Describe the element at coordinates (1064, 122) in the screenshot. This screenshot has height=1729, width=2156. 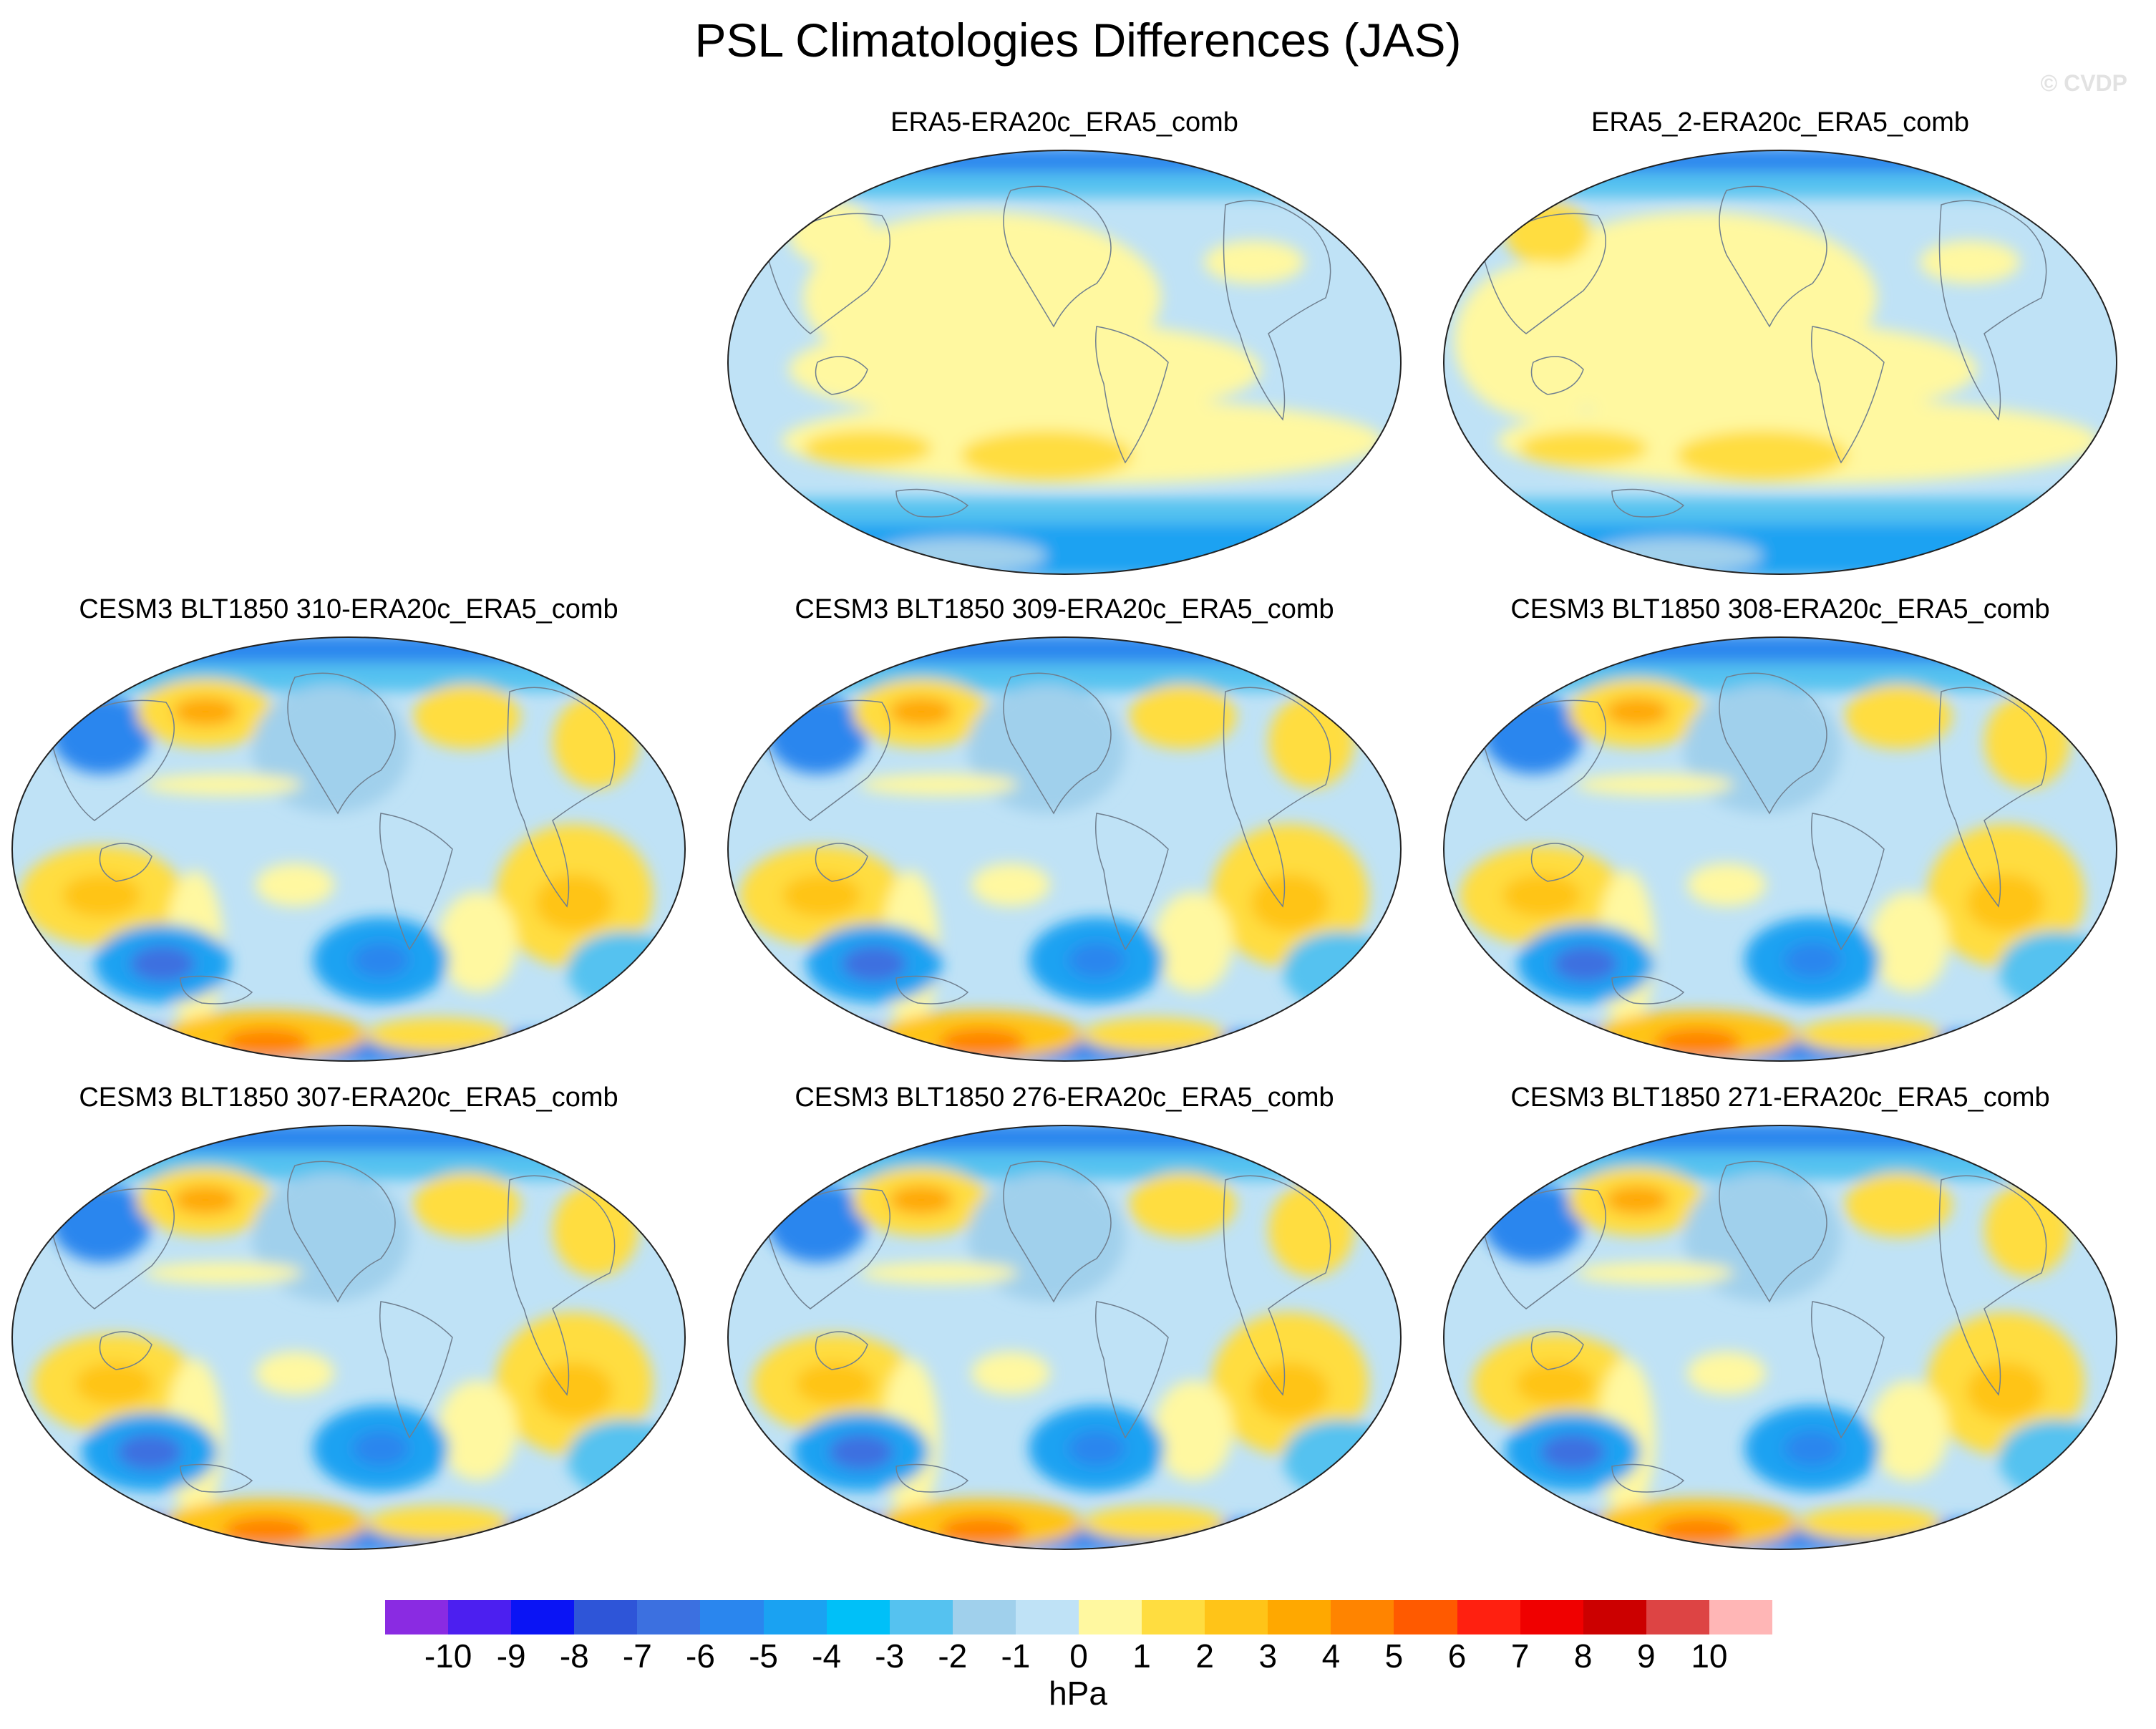
I see `panel-title: ERA5-ERA20c_ERA5_comb` at that location.